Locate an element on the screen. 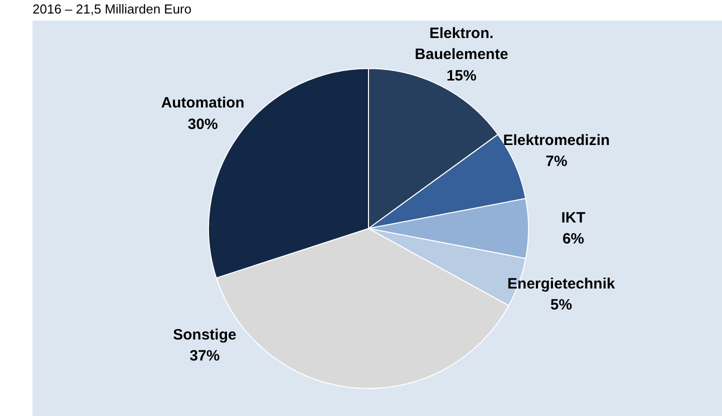 Image resolution: width=722 pixels, height=416 pixels. data-label: 7% is located at coordinates (557, 161).